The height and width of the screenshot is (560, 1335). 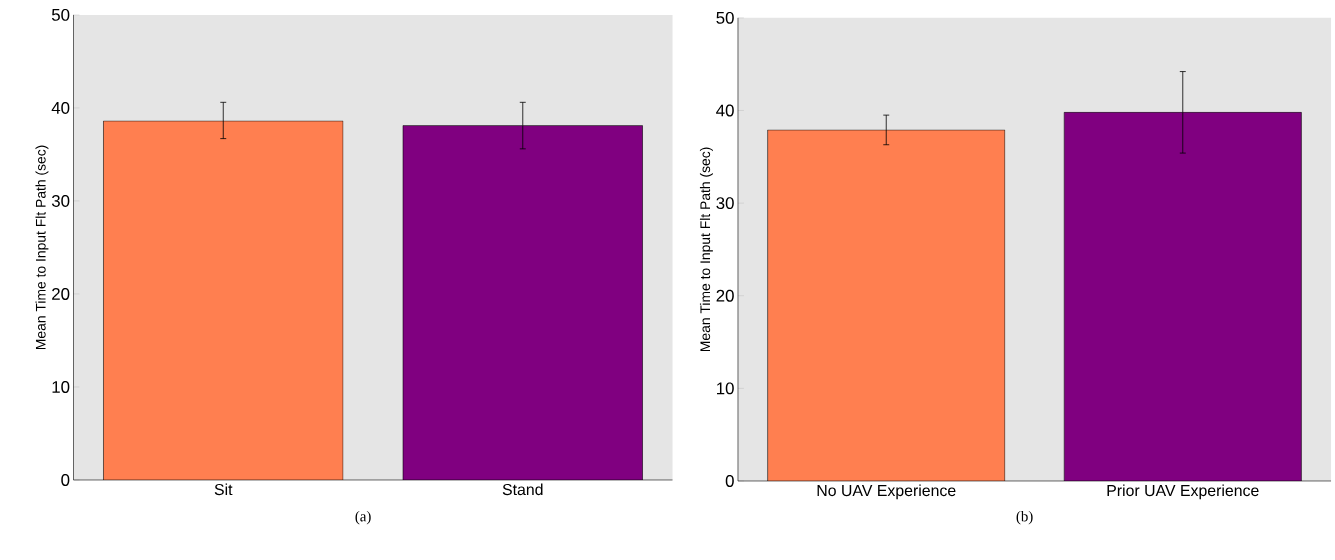 I want to click on text: (a), so click(x=363, y=517).